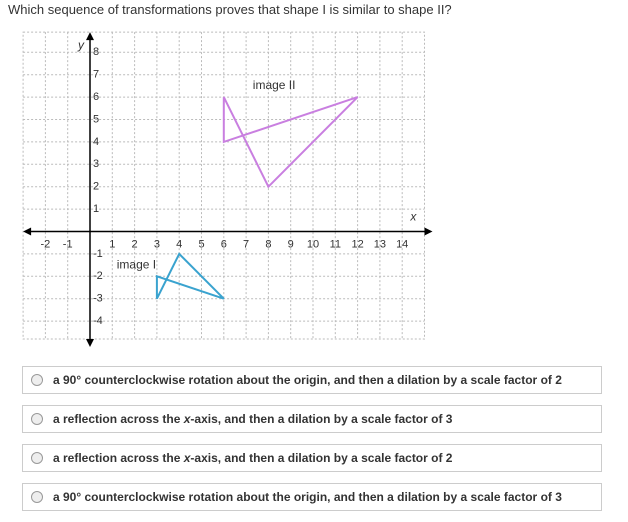 This screenshot has height=522, width=628. What do you see at coordinates (46, 244) in the screenshot?
I see `x-tick-label: -2` at bounding box center [46, 244].